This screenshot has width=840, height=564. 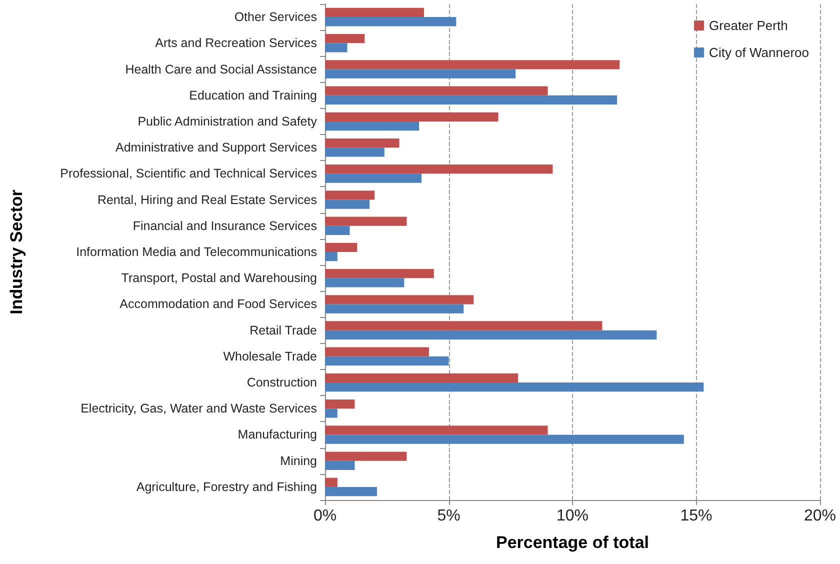 What do you see at coordinates (573, 542) in the screenshot?
I see `x-axis-title: Percentage of total` at bounding box center [573, 542].